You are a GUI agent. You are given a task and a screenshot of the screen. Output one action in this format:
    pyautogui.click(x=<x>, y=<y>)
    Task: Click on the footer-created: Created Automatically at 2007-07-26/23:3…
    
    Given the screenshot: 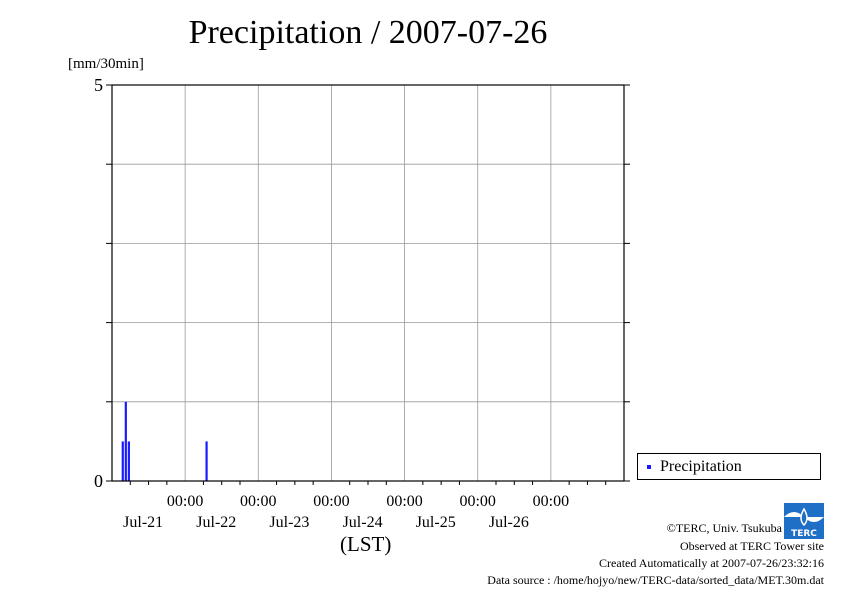 What is the action you would take?
    pyautogui.click(x=711, y=563)
    